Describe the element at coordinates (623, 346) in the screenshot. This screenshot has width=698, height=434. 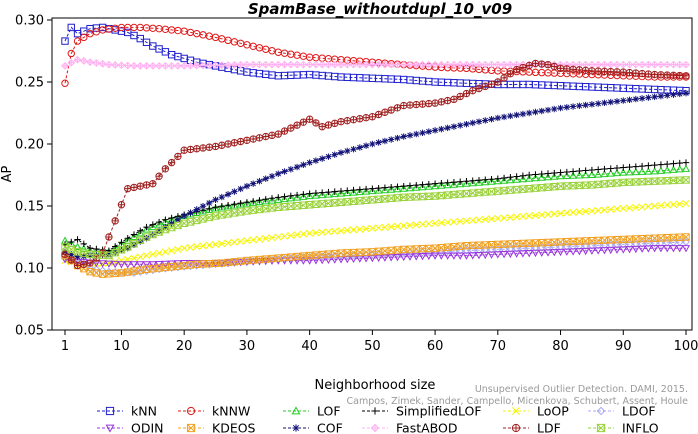
I see `x-tick-label: 90` at that location.